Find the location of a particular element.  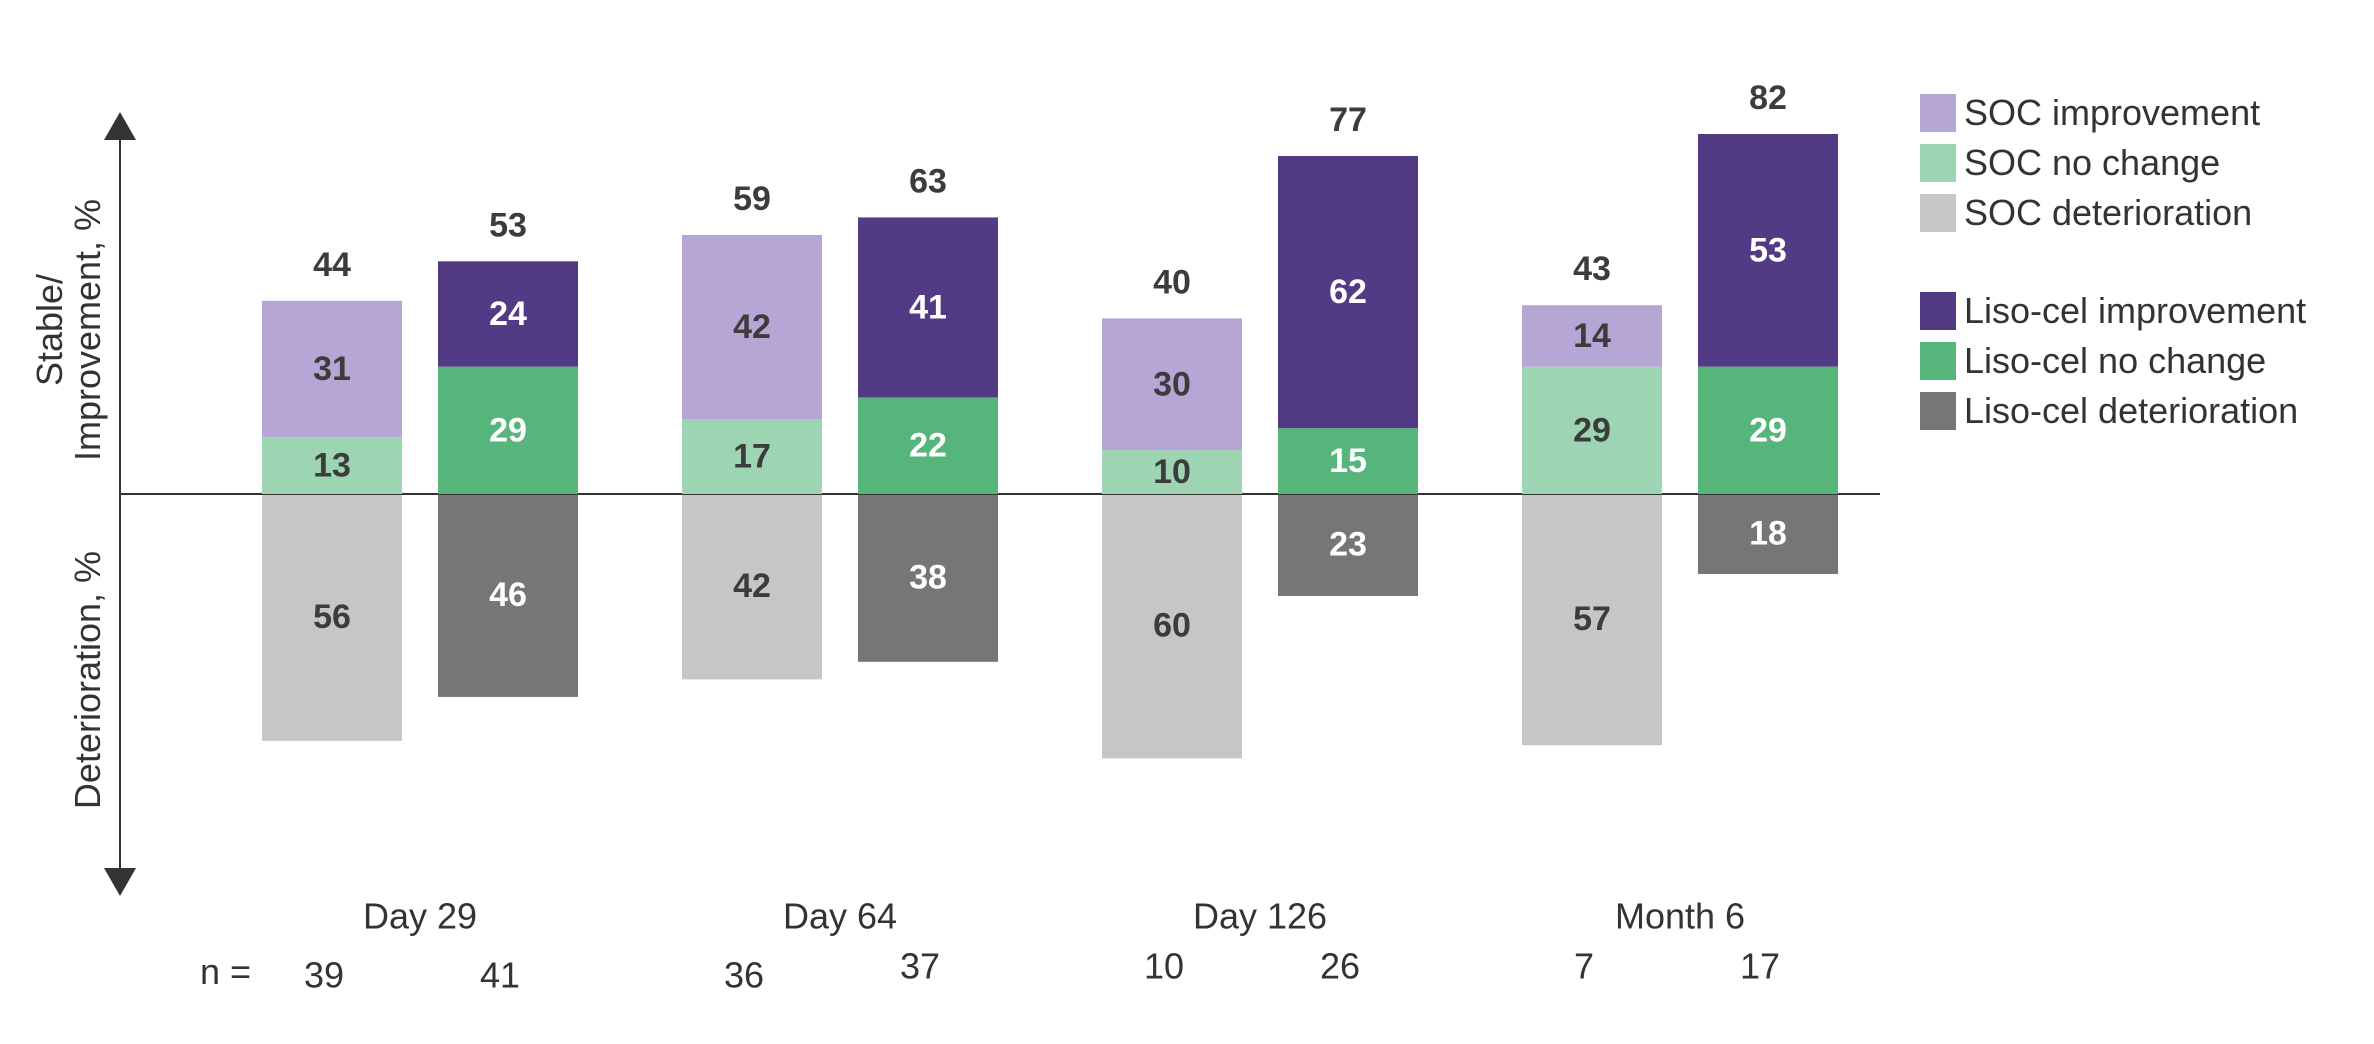

legend-gap is located at coordinates (2113, 262).